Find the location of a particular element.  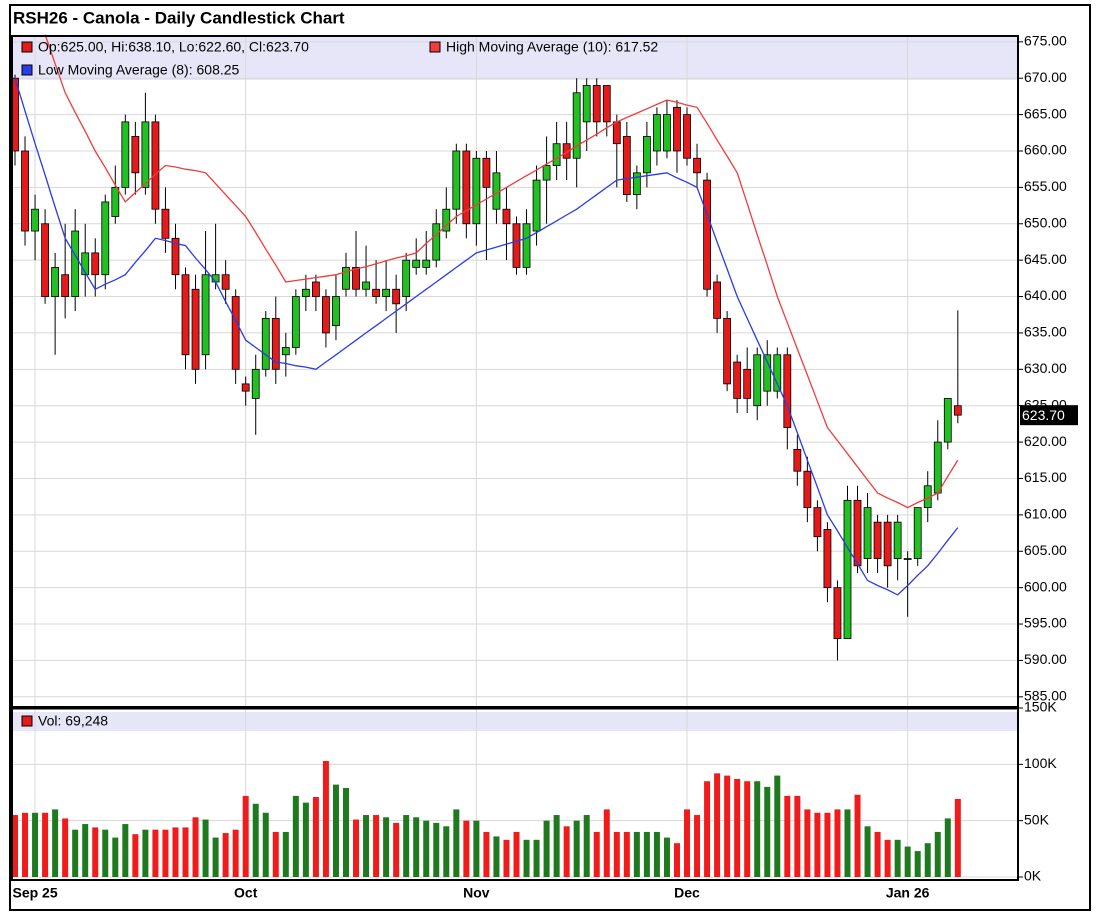

legend-label: Vol: 69,248 is located at coordinates (73, 721).